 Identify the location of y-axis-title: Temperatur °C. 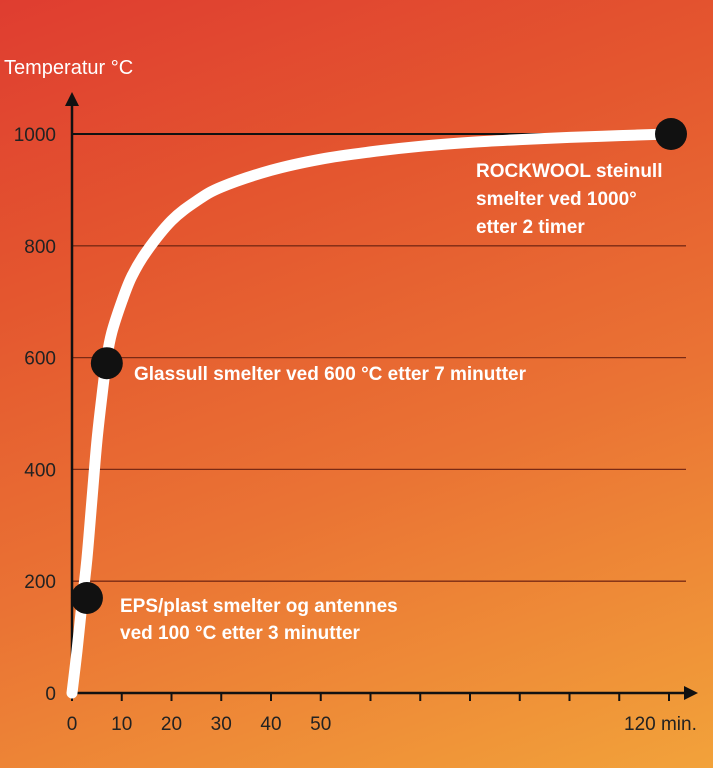
(68, 68).